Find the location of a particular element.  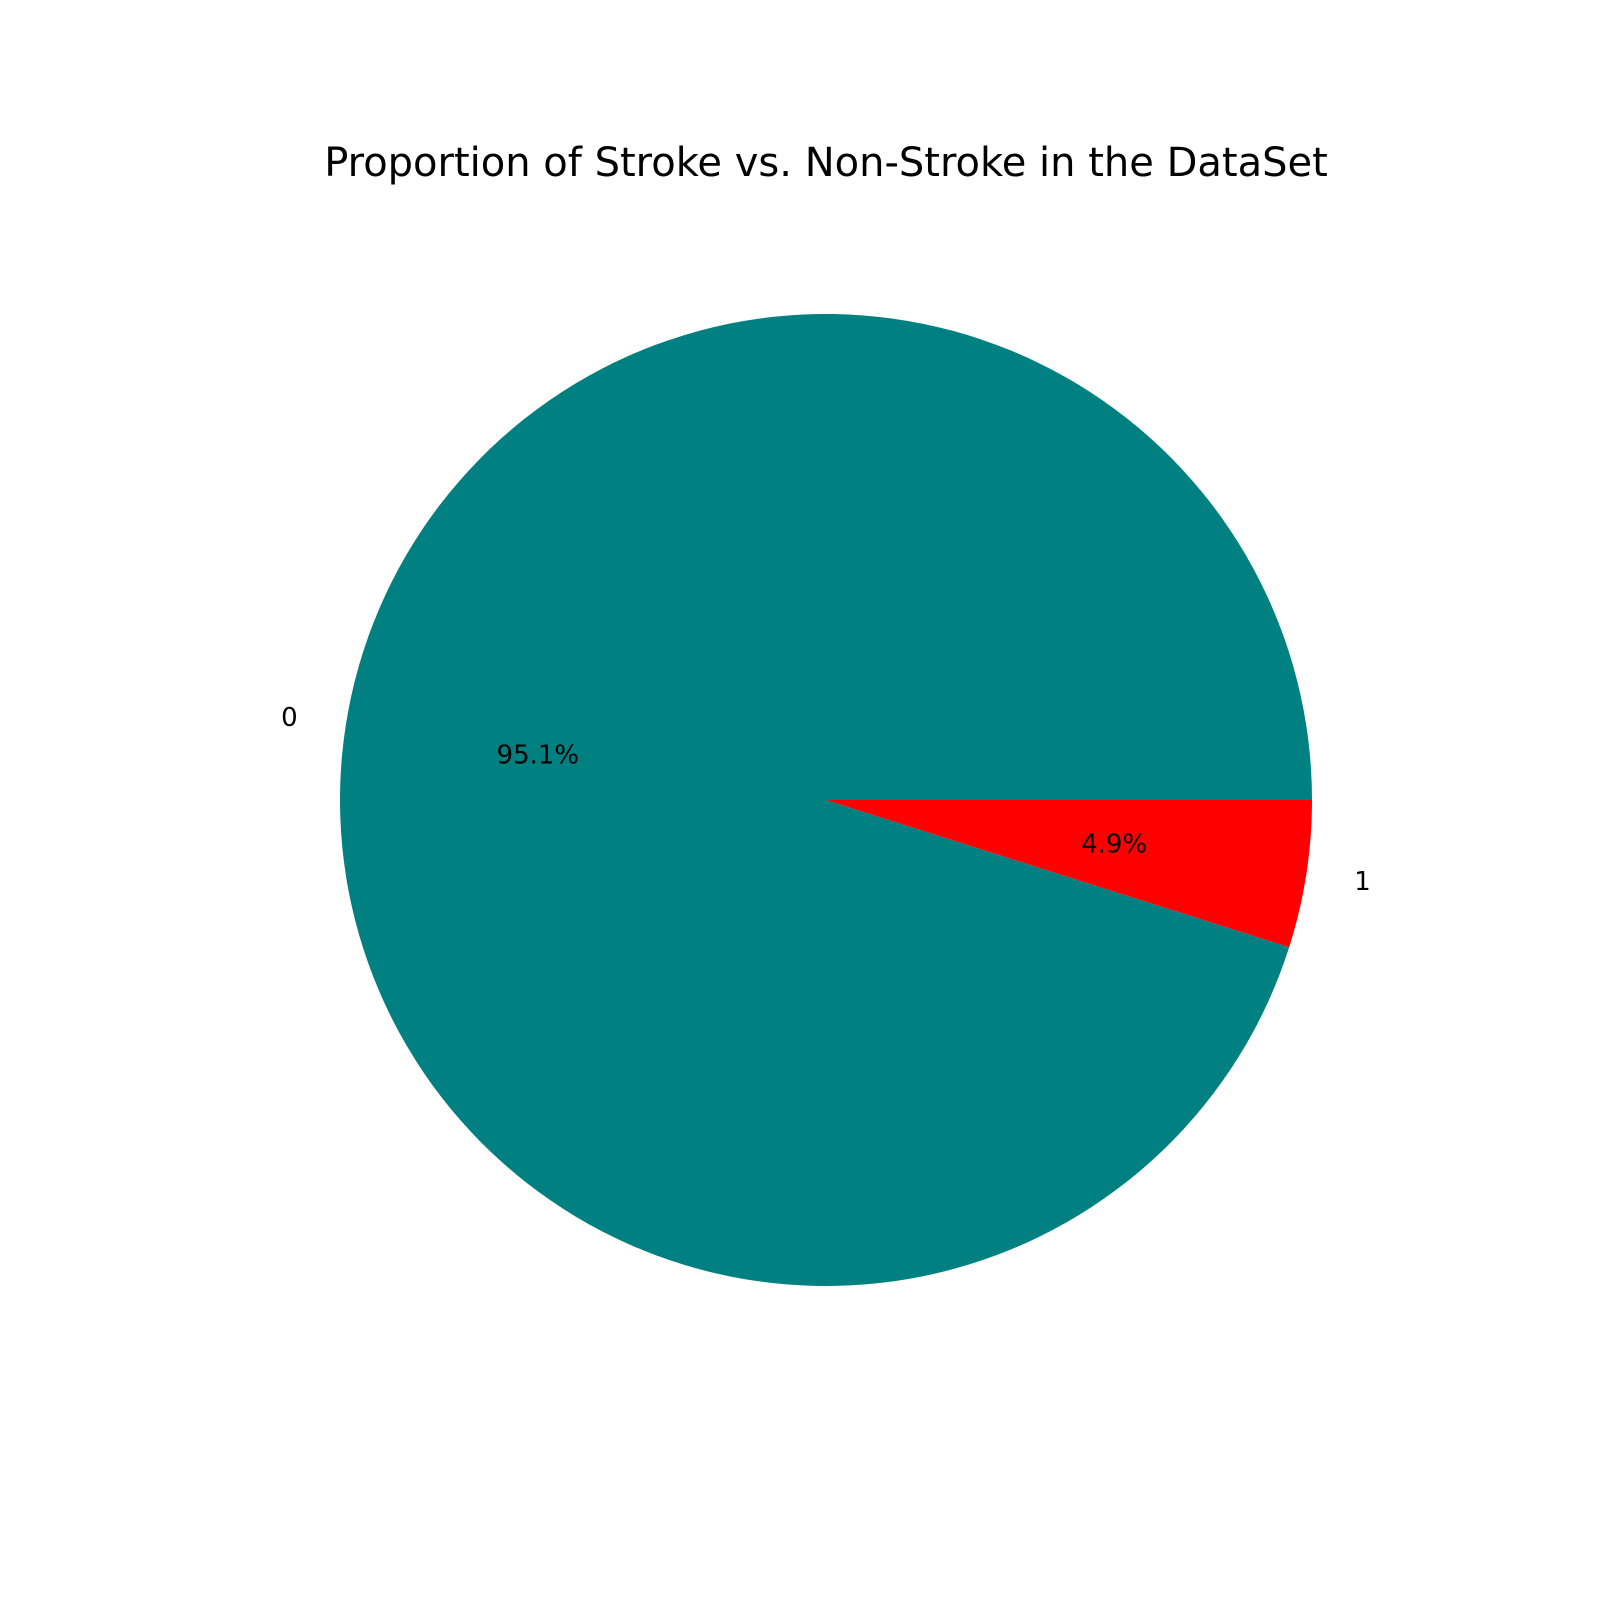

slice-label-0: 0 is located at coordinates (289, 718).